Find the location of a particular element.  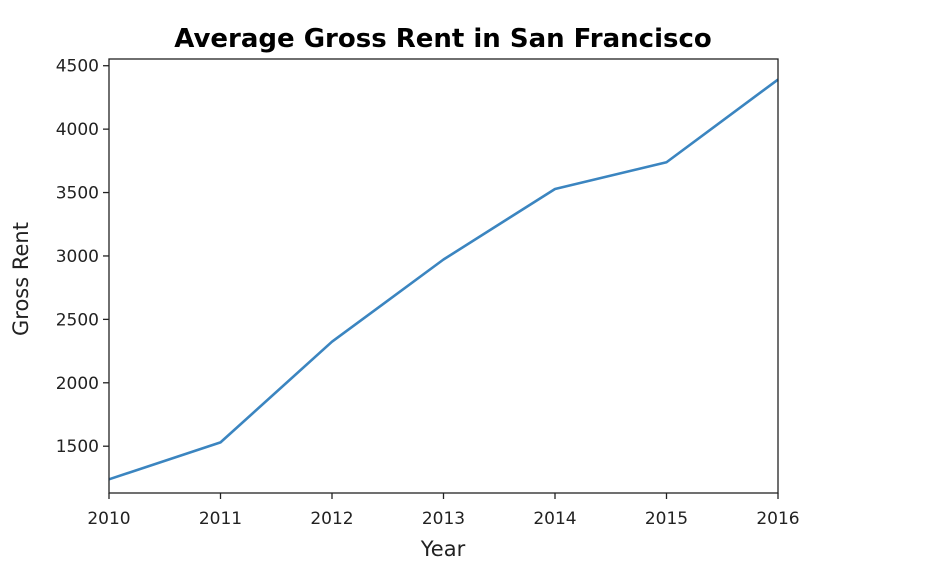

x-axis-ticks: 2010 2011 2012 2013 2014 2015 2016 is located at coordinates (443, 511).